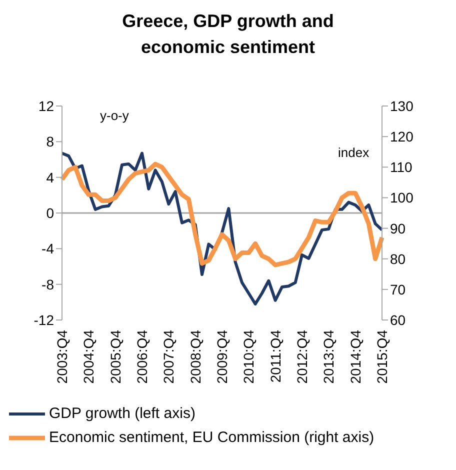 The width and height of the screenshot is (456, 470). What do you see at coordinates (48, 284) in the screenshot?
I see `y-tick-label: -8` at bounding box center [48, 284].